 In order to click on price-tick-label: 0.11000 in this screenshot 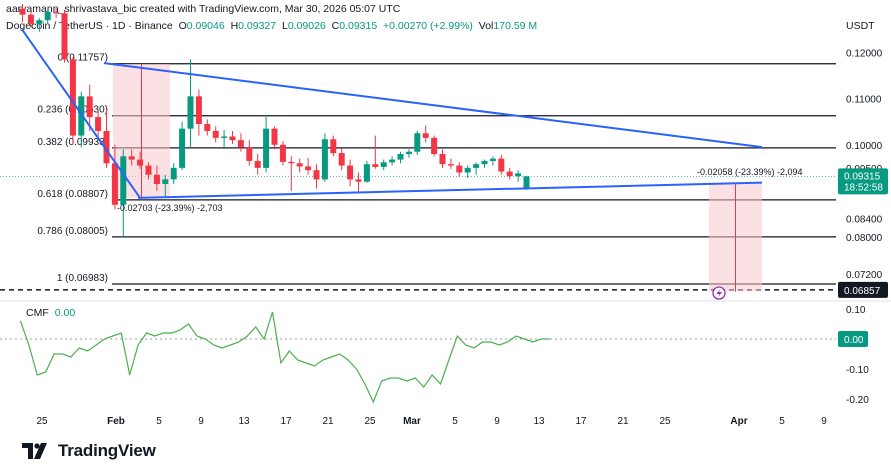, I will do `click(864, 100)`.